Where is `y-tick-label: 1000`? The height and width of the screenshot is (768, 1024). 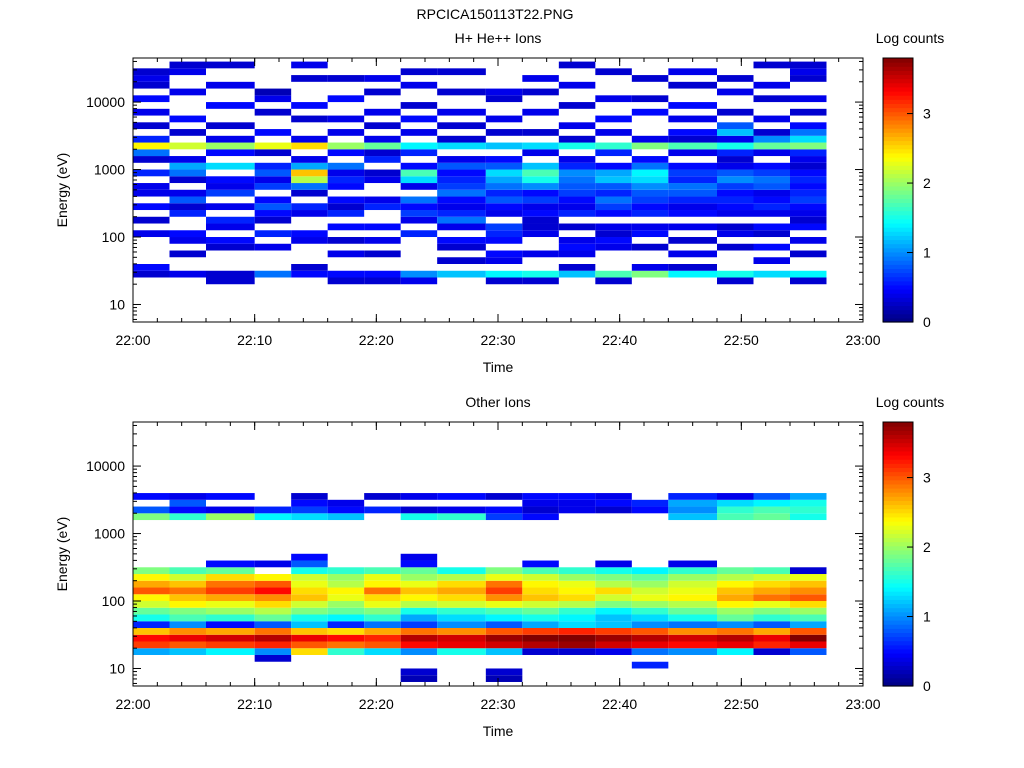
y-tick-label: 1000 is located at coordinates (109, 534).